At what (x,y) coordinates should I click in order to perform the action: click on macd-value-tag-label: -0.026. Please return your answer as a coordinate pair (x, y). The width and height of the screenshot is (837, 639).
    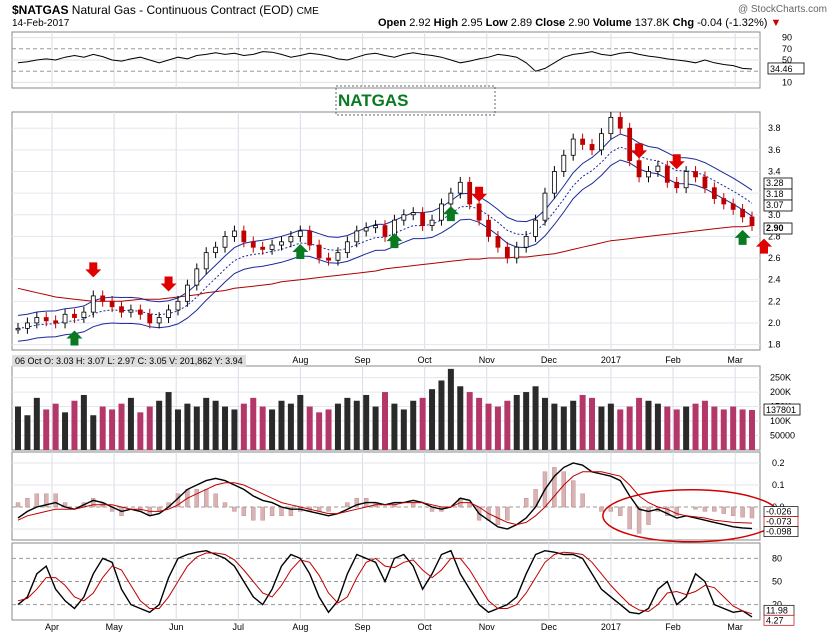
    Looking at the image, I should click on (779, 512).